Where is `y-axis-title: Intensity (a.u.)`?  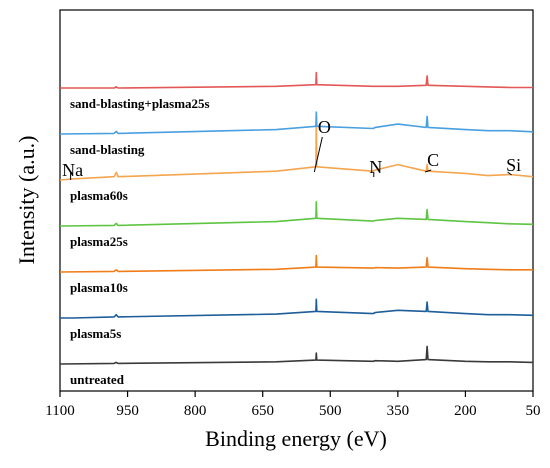
y-axis-title: Intensity (a.u.) is located at coordinates (26, 200).